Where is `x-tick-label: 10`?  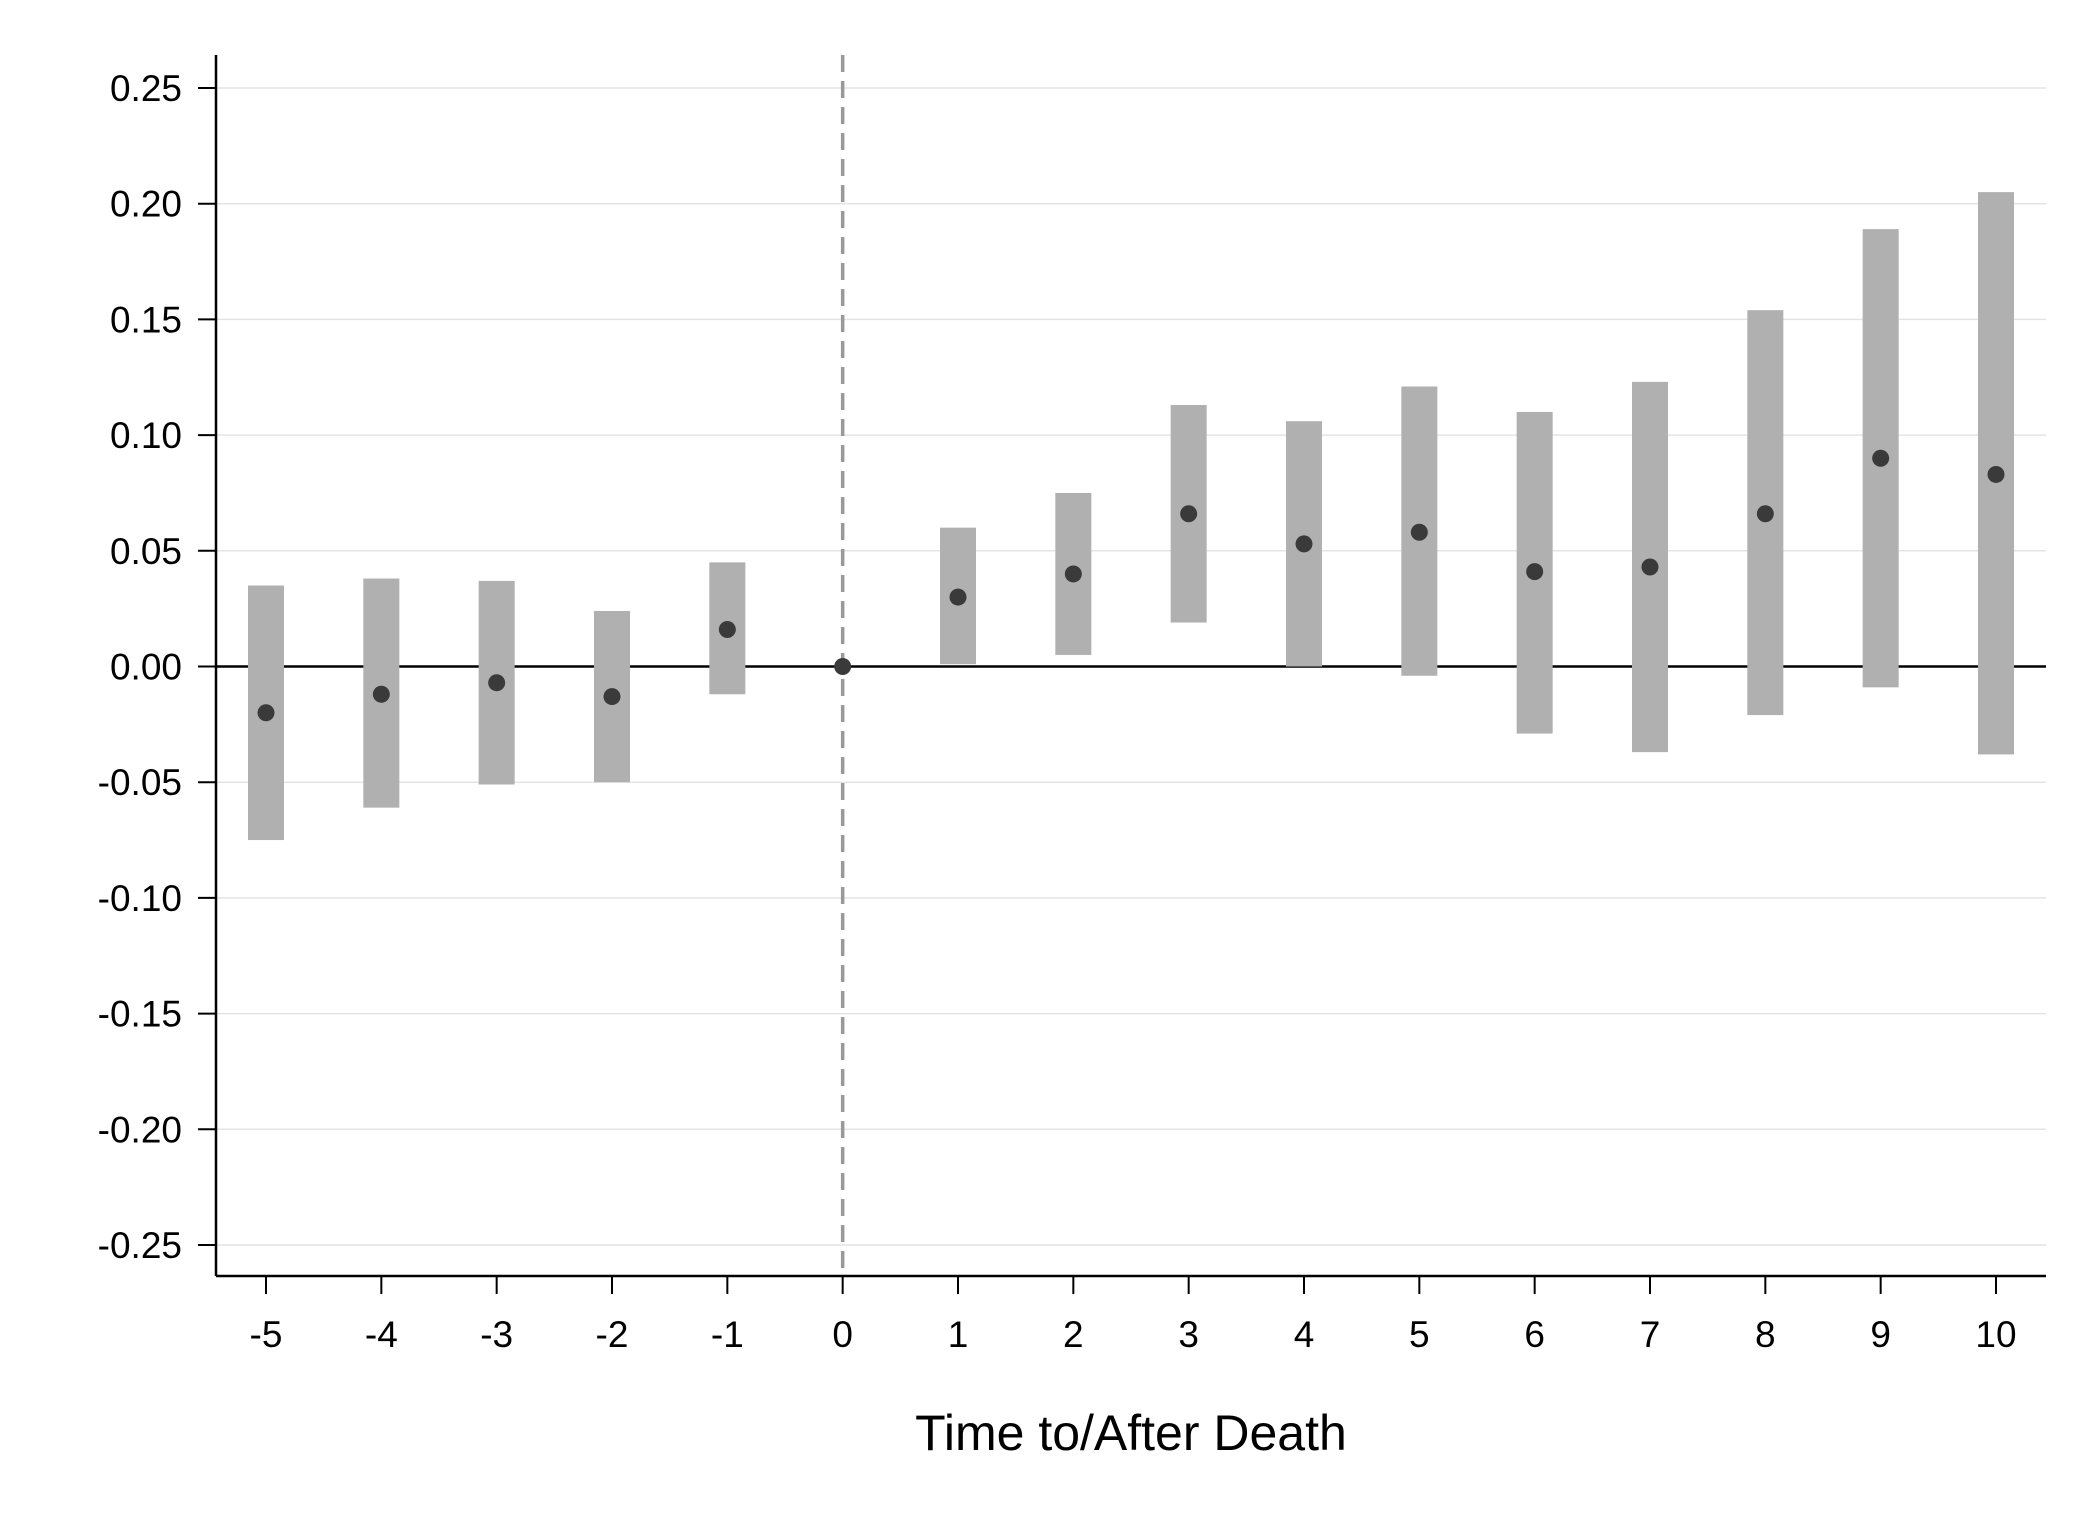
x-tick-label: 10 is located at coordinates (1995, 1334).